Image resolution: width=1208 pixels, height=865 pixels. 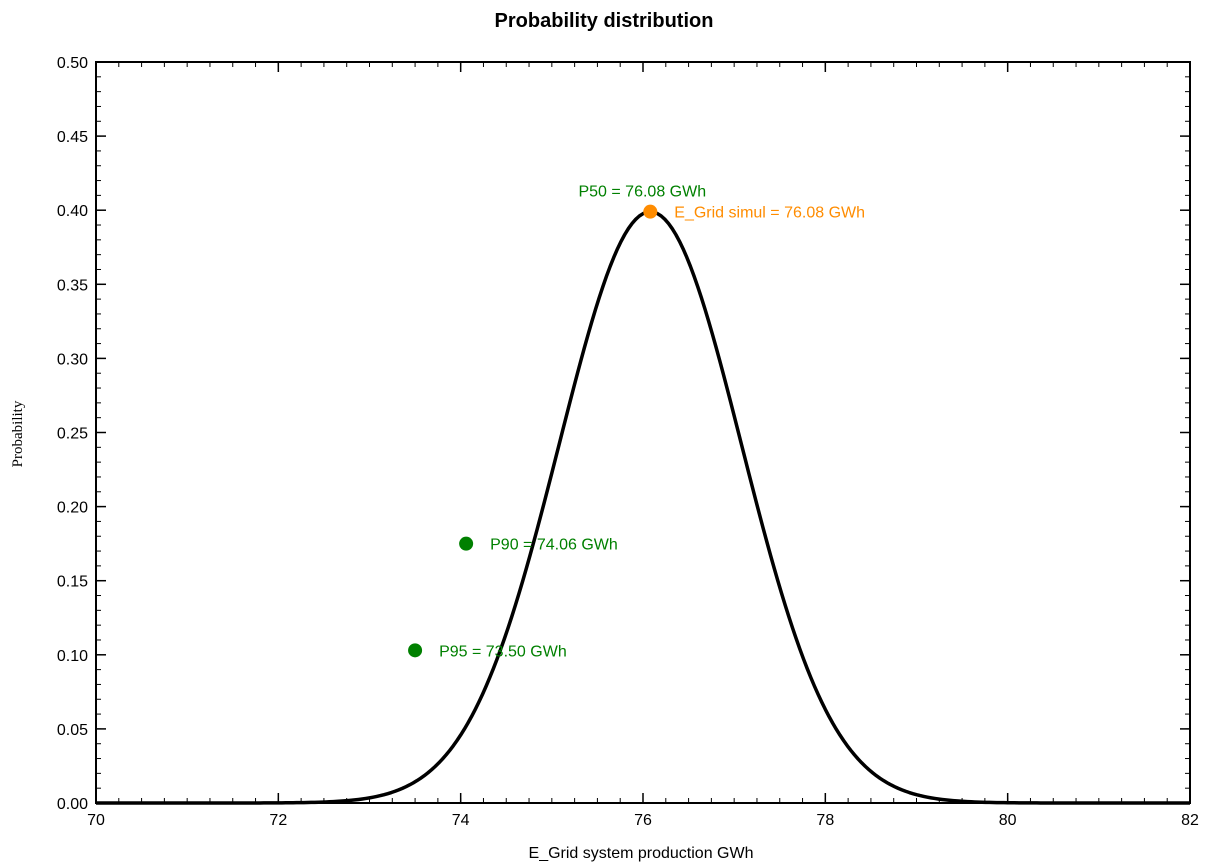 I want to click on y-axis-label: Probability, so click(x=18, y=433).